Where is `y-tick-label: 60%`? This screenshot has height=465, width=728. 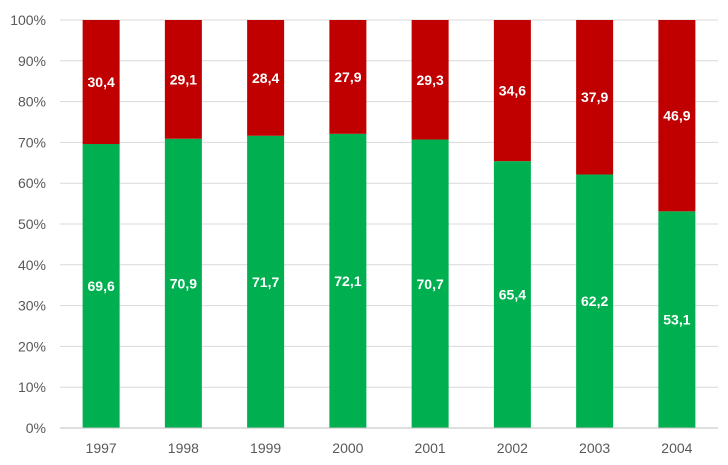 y-tick-label: 60% is located at coordinates (32, 183).